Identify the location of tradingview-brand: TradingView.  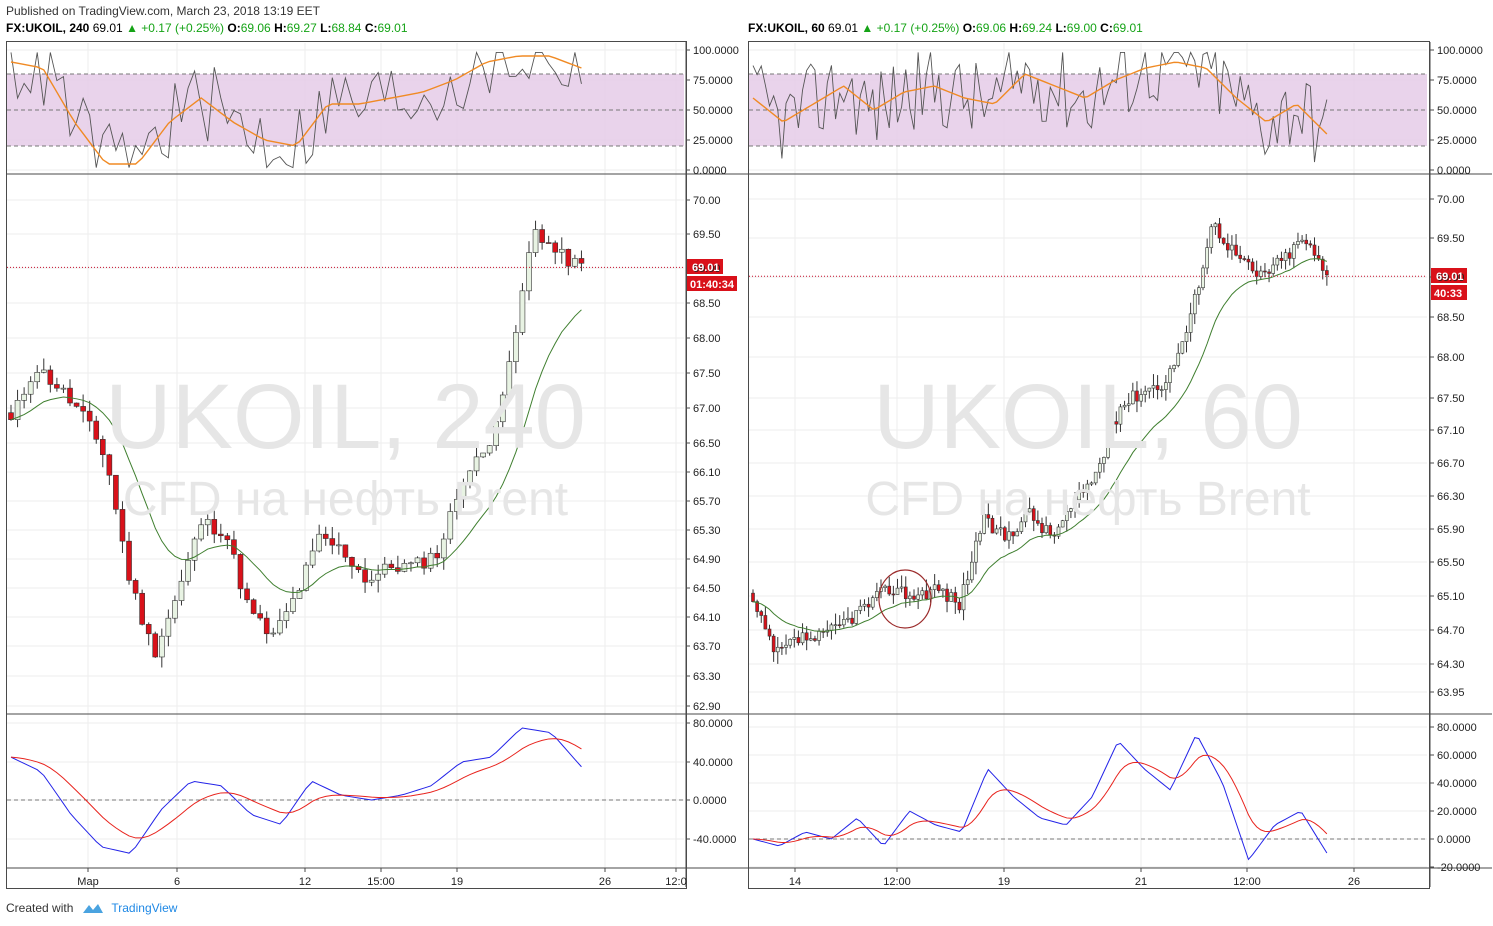
(144, 908).